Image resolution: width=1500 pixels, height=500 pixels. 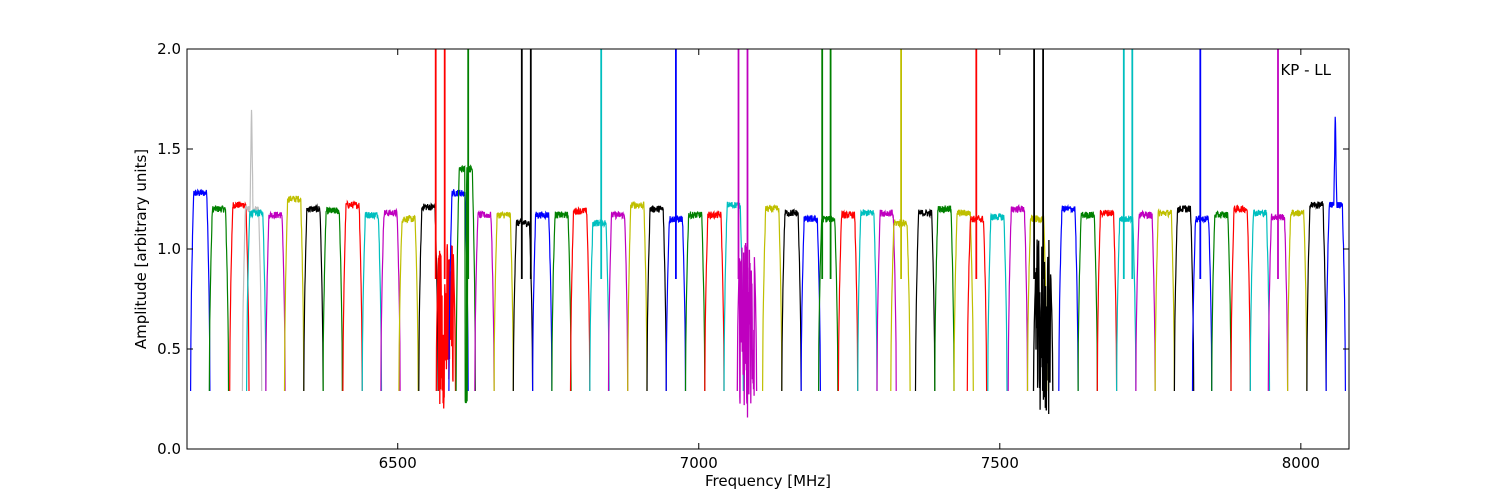 What do you see at coordinates (169, 149) in the screenshot?
I see `y-tick-label-1.5: 1.5` at bounding box center [169, 149].